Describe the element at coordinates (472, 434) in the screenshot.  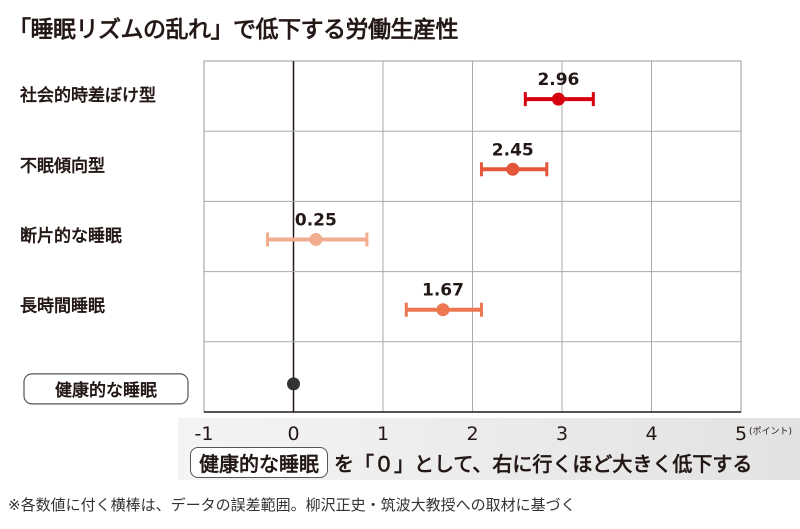
I see `x-tick-label: 2` at that location.